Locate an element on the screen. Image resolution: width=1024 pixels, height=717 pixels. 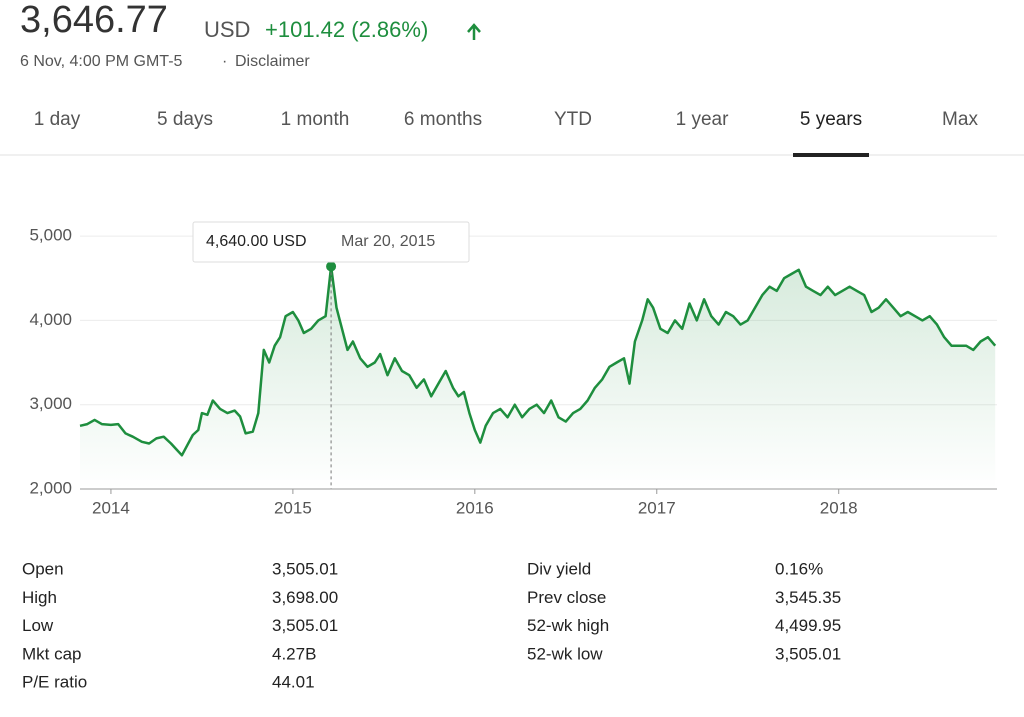
change: +101.42 (2.86%) is located at coordinates (346, 29).